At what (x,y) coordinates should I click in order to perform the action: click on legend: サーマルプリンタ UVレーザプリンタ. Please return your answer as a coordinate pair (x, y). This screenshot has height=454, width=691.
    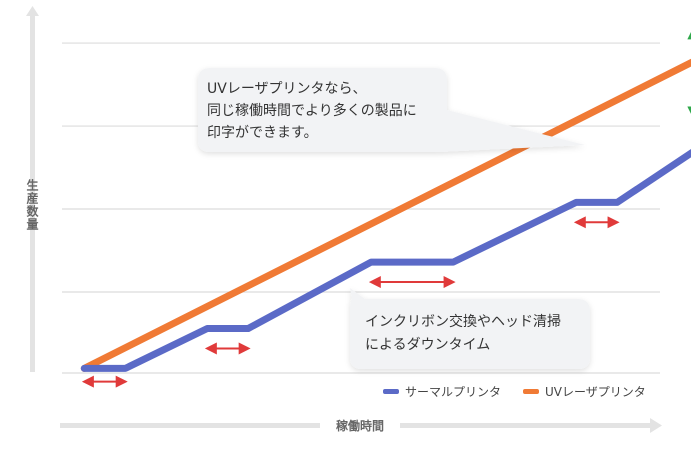
    Looking at the image, I should click on (514, 392).